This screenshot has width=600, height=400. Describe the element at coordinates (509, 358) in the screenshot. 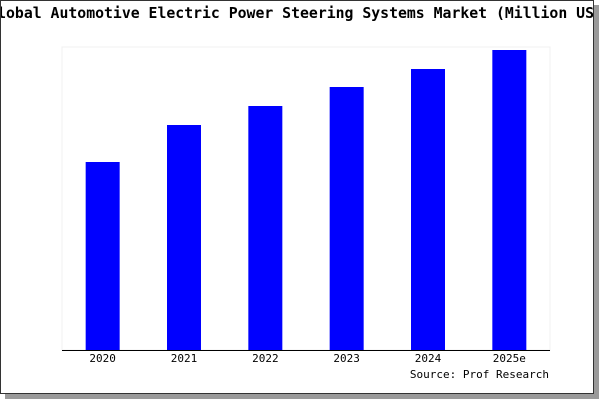

I see `x-tick-label: 2025e` at that location.